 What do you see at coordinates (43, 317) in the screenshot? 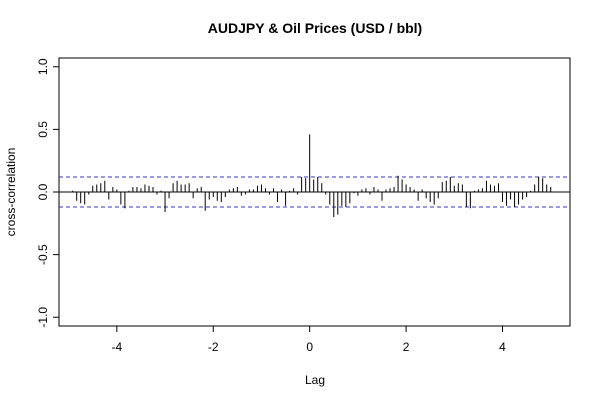
I see `y-tick-label: -1.0` at bounding box center [43, 317].